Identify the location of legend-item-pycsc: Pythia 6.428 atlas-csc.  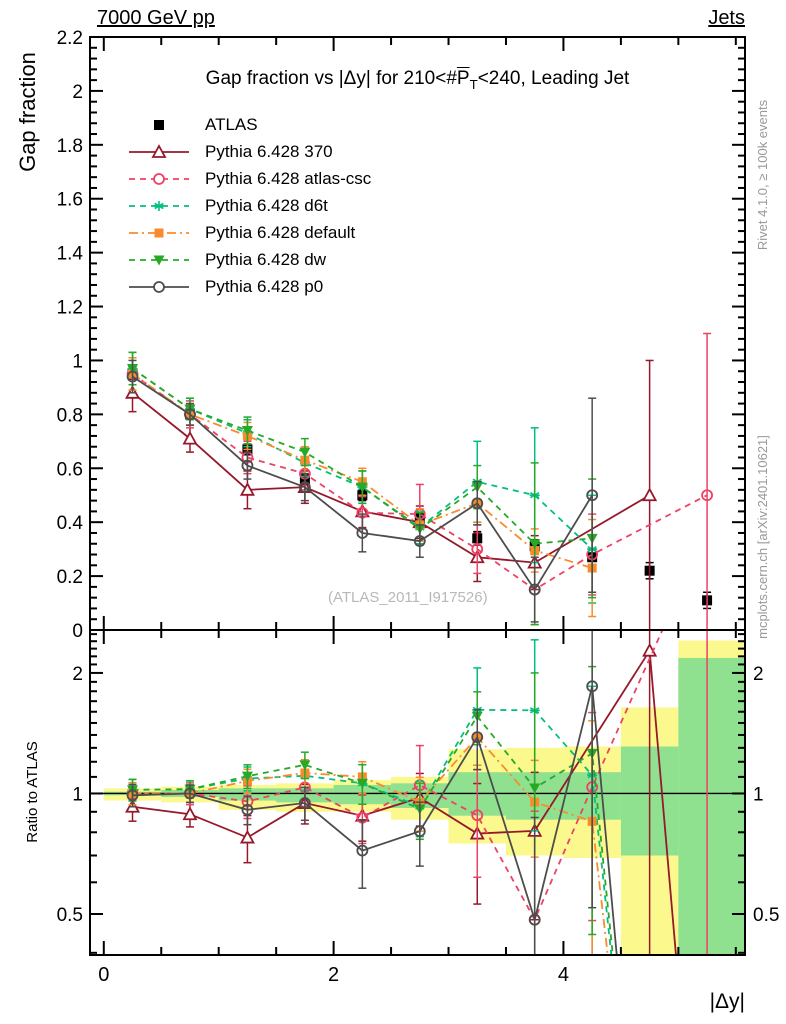
(249, 178).